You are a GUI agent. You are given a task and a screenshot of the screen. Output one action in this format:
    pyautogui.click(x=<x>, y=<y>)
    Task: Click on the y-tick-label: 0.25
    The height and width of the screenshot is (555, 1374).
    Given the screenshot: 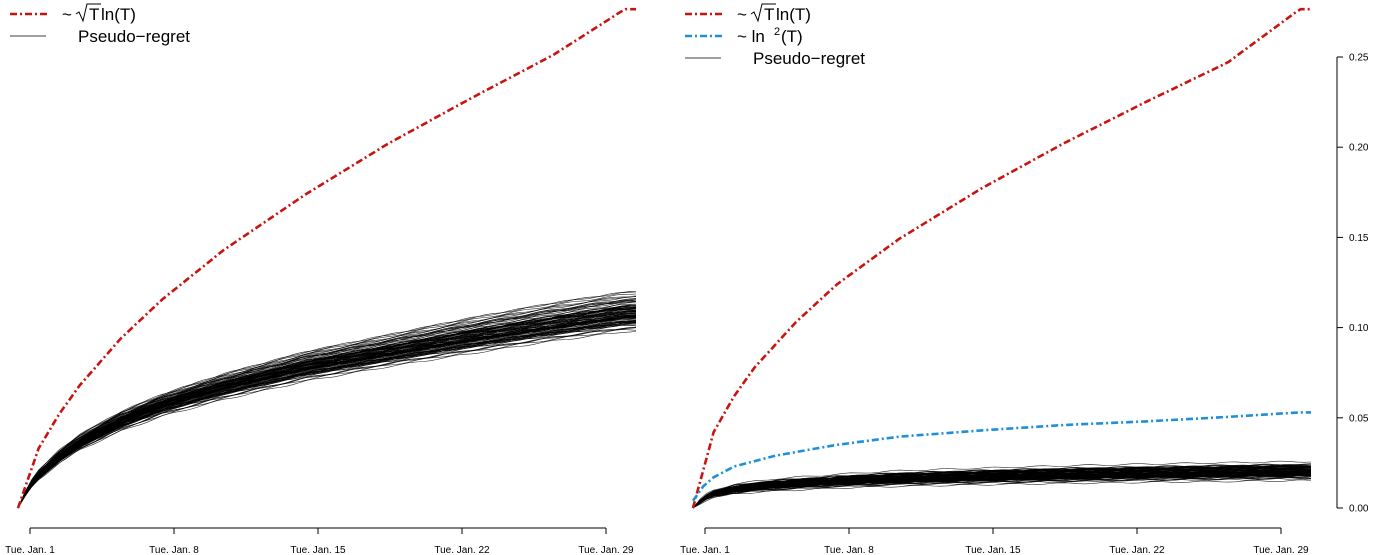 What is the action you would take?
    pyautogui.click(x=1359, y=58)
    